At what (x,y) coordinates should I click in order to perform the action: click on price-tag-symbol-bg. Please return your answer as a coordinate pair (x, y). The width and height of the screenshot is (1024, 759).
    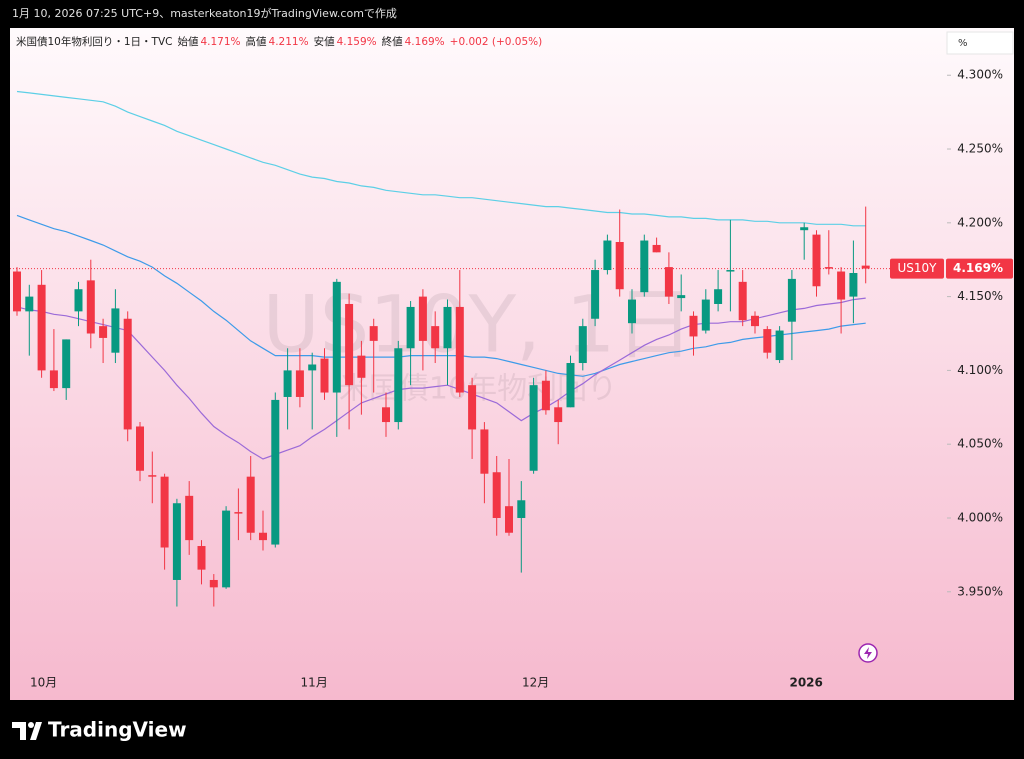
    Looking at the image, I should click on (917, 268).